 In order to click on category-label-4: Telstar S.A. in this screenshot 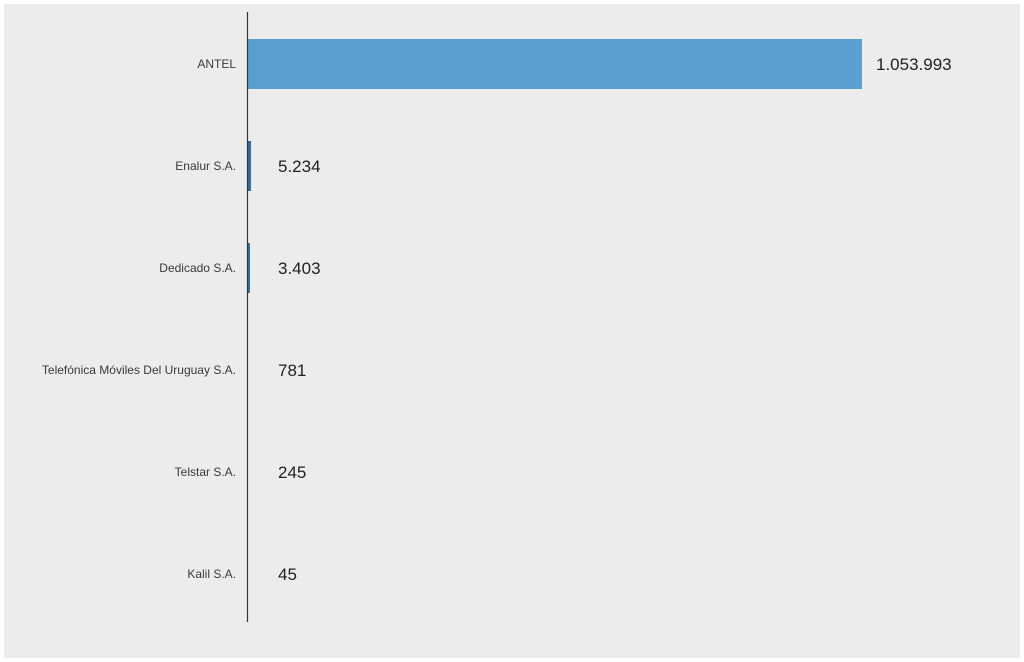, I will do `click(205, 472)`.